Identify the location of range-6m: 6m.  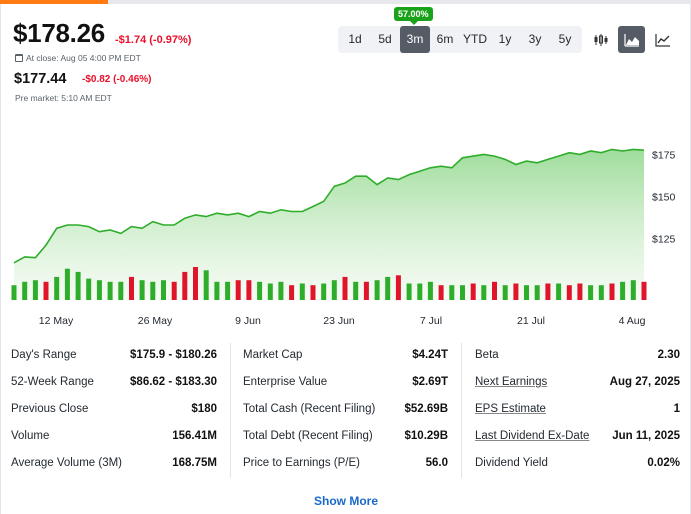
(445, 39).